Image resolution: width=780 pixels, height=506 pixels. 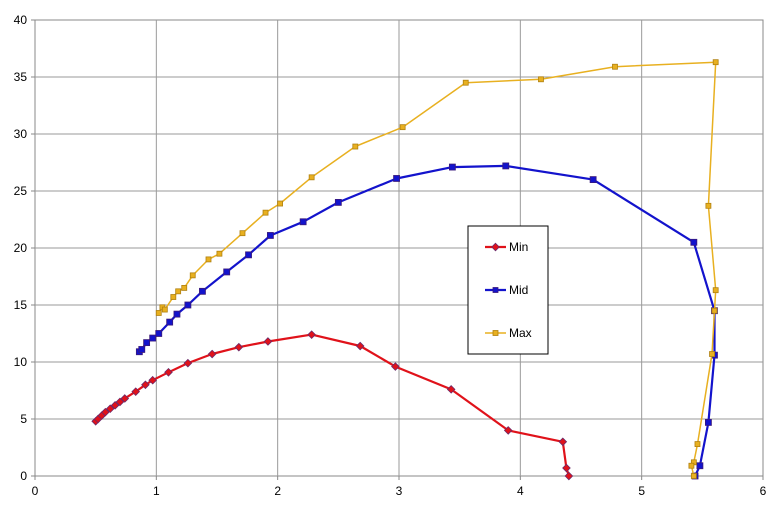 I want to click on x-tick-label: 2, so click(x=277, y=491).